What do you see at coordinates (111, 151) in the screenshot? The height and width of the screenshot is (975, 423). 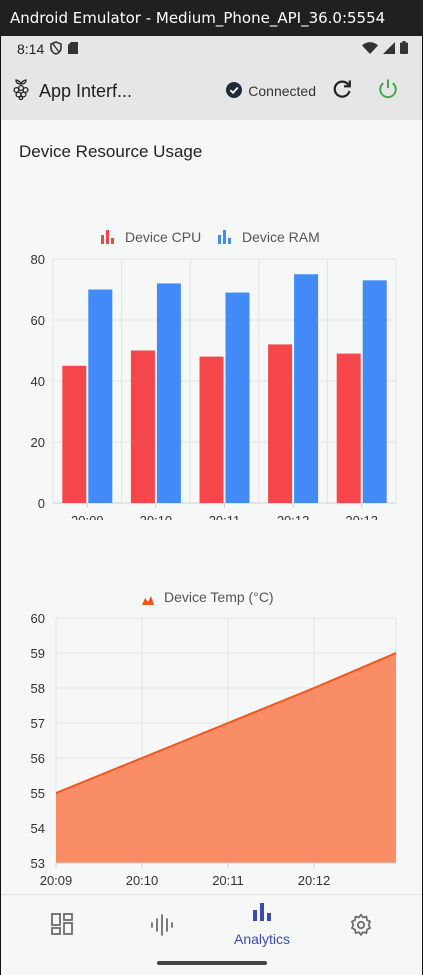 I see `section-title: Device Resource Usage` at bounding box center [111, 151].